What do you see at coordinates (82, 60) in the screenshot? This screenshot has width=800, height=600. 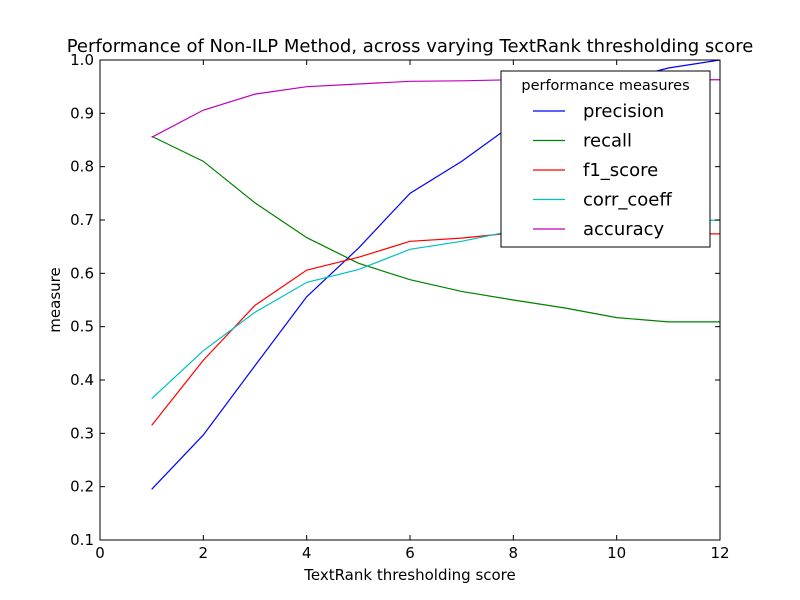 I see `y-tick-label: 1.0` at bounding box center [82, 60].